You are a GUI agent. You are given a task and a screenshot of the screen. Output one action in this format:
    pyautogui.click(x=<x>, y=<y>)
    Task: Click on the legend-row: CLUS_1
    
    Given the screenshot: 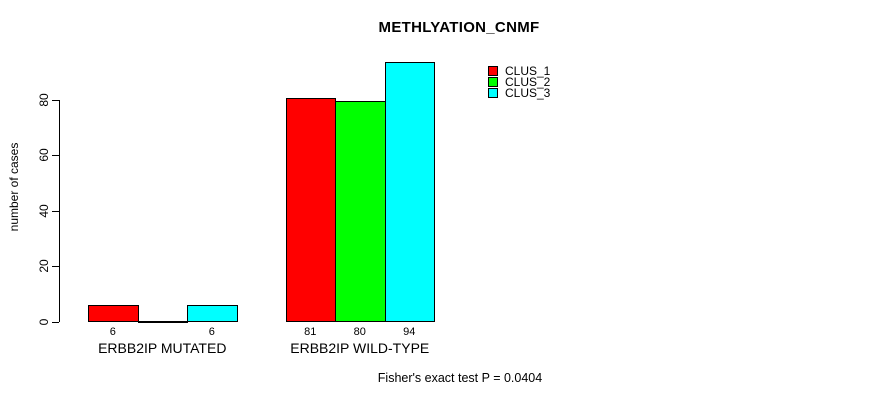 What is the action you would take?
    pyautogui.click(x=519, y=70)
    